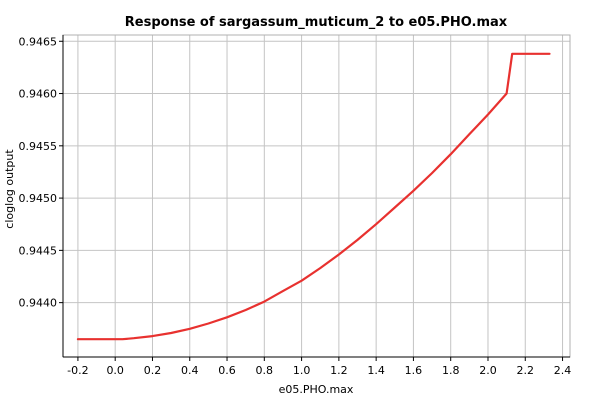 The image size is (600, 400). I want to click on y-axis-label: cloglog output, so click(9, 189).